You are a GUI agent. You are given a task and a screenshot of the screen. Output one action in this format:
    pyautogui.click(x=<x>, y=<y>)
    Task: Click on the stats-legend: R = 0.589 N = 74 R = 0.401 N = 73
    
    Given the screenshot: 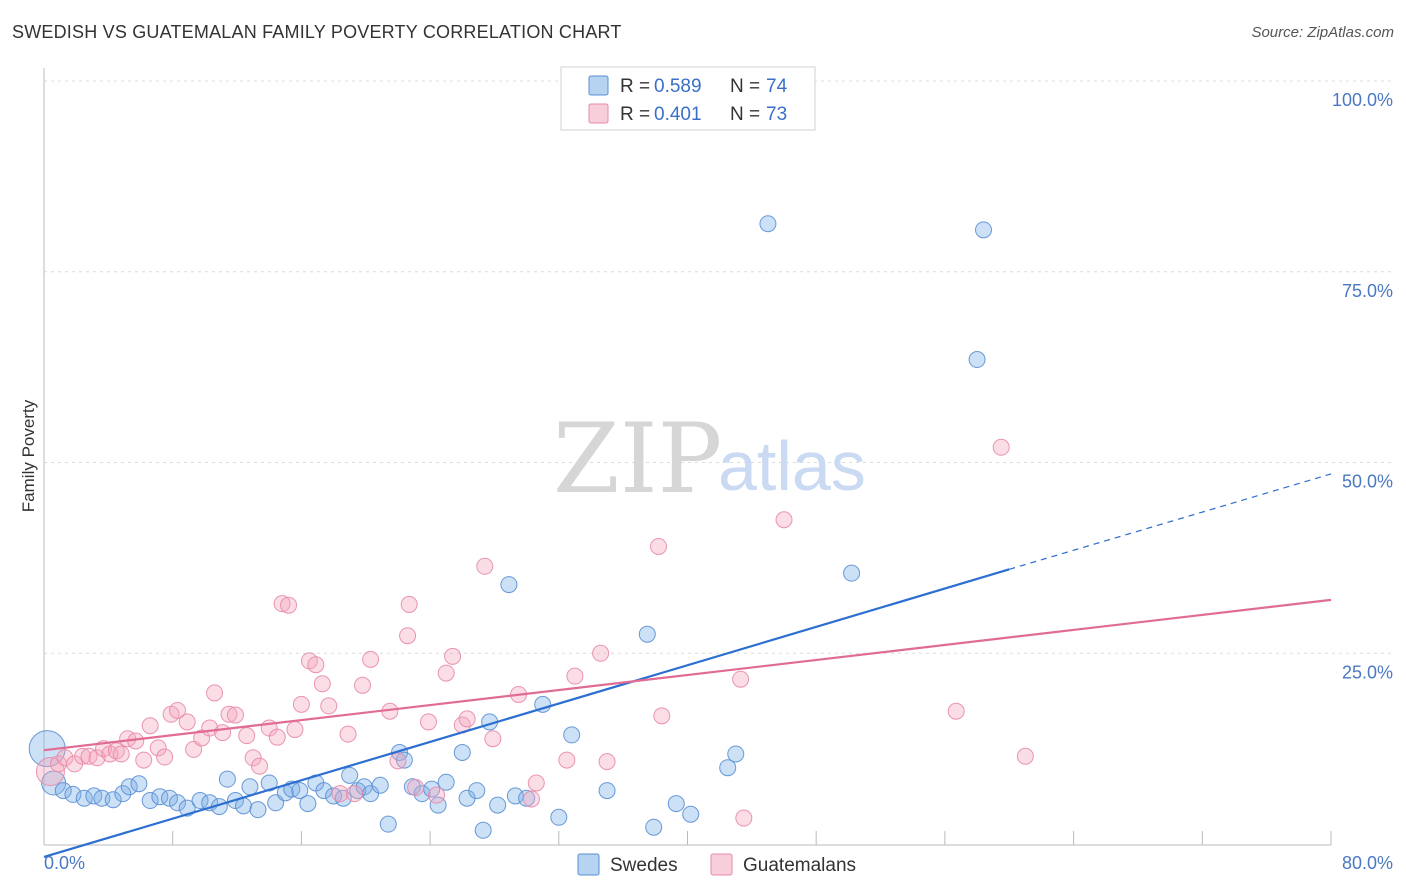 What is the action you would take?
    pyautogui.click(x=688, y=98)
    